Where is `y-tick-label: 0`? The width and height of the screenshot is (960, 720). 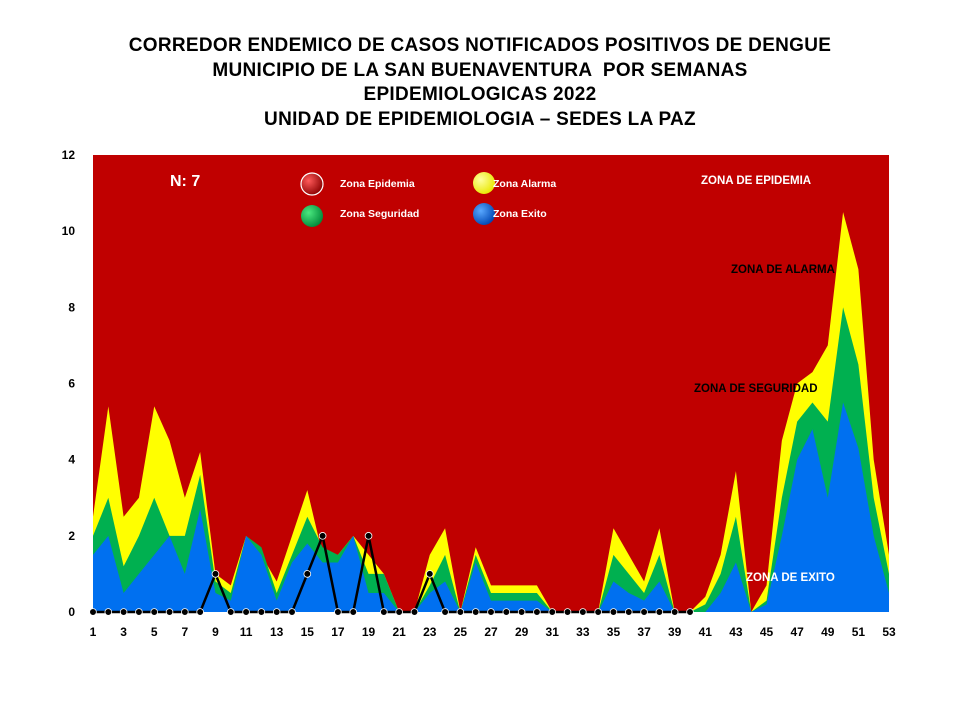 y-tick-label: 0 is located at coordinates (71, 612).